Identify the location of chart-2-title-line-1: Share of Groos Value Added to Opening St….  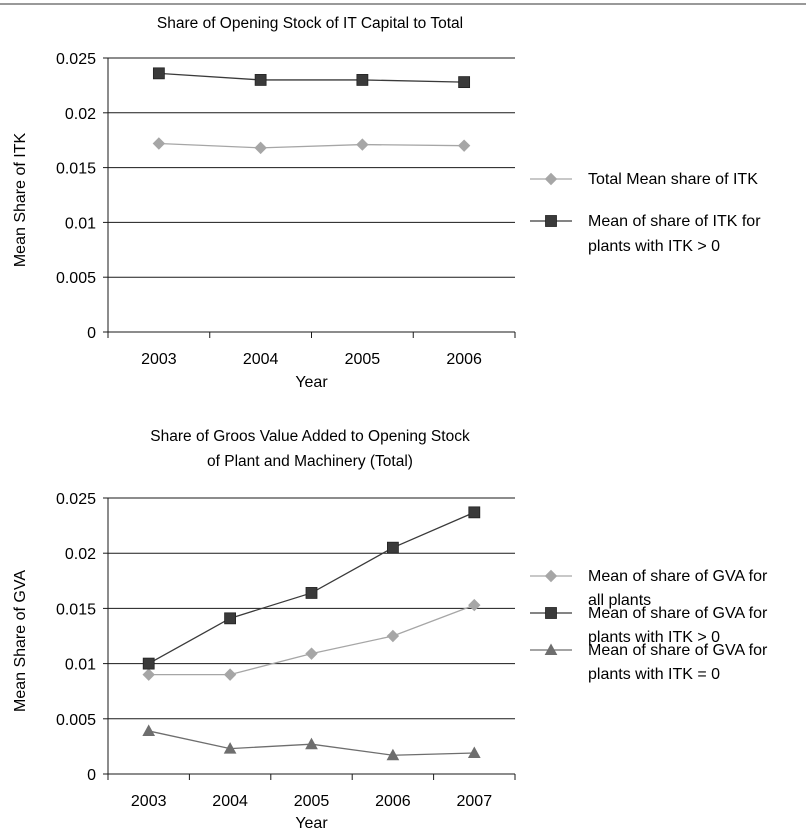
(310, 436).